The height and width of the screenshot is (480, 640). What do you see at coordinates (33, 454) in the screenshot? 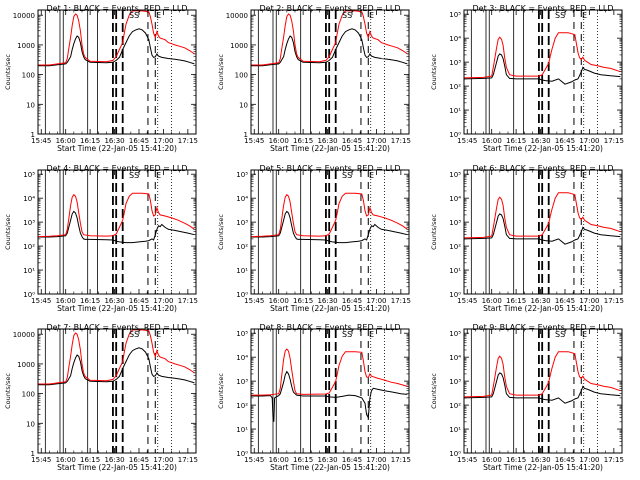
I see `y-tick-label: 1` at bounding box center [33, 454].